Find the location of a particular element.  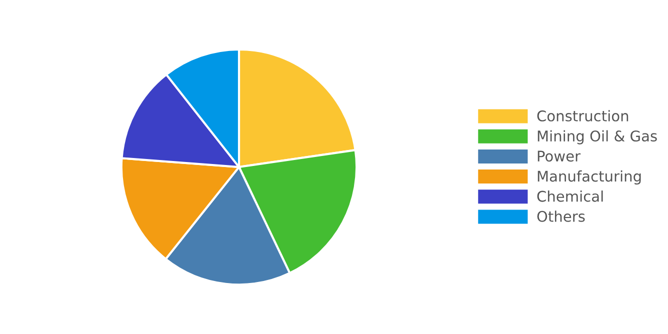

legend-label: Manufacturing is located at coordinates (589, 177).